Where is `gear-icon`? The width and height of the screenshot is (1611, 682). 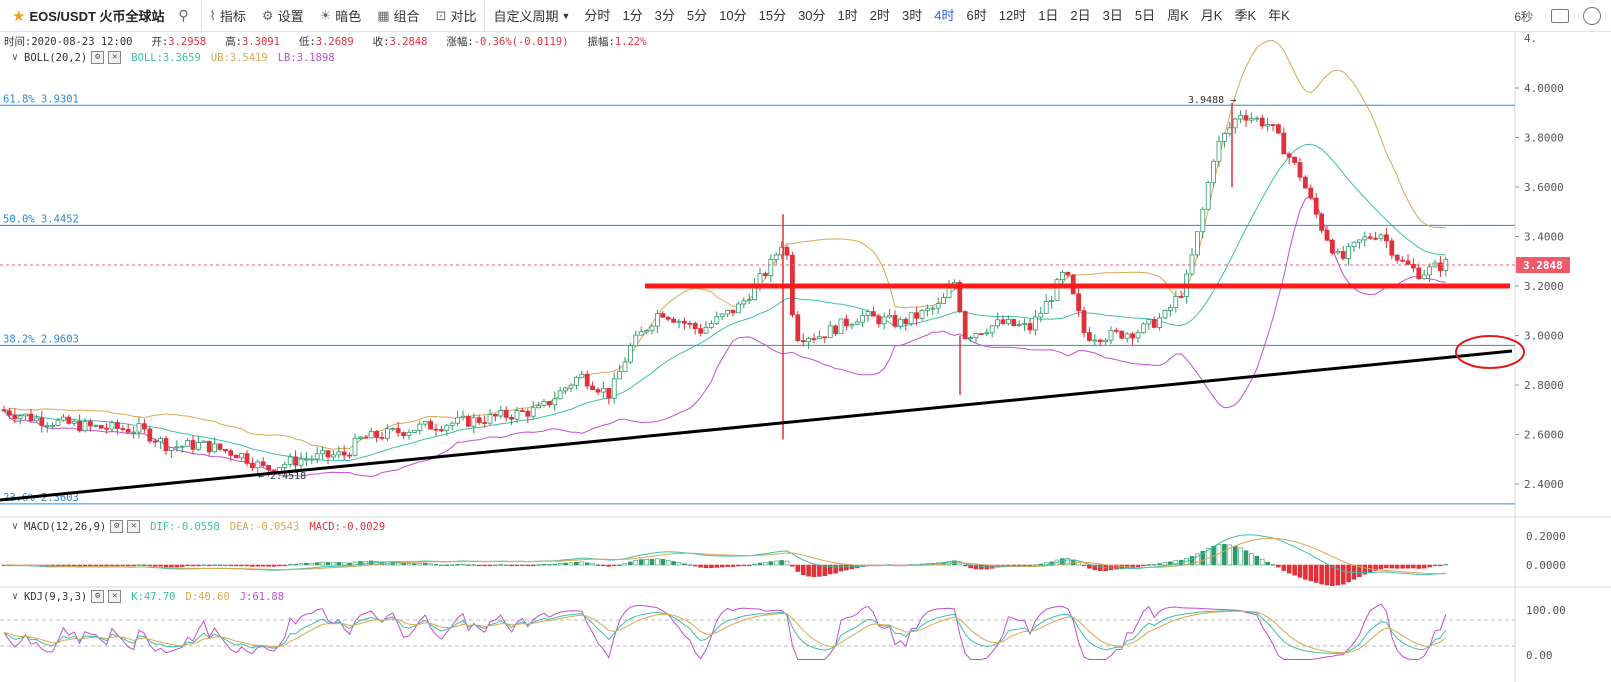
gear-icon is located at coordinates (1592, 16).